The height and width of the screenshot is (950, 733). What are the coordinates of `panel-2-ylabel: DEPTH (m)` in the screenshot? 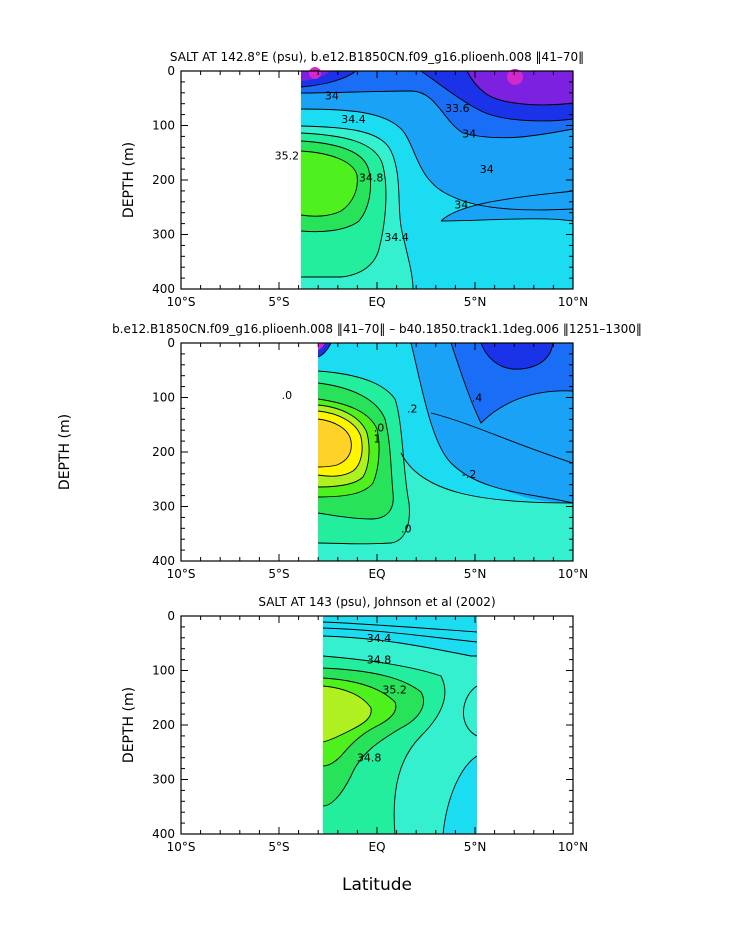 It's located at (65, 452).